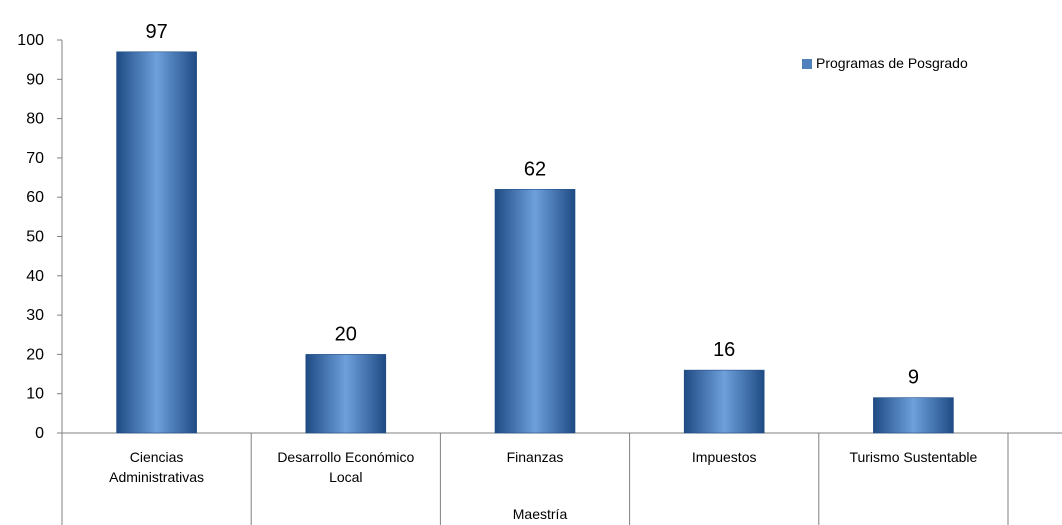 This screenshot has width=1062, height=525. I want to click on y-axis-tick-label: 20, so click(35, 354).